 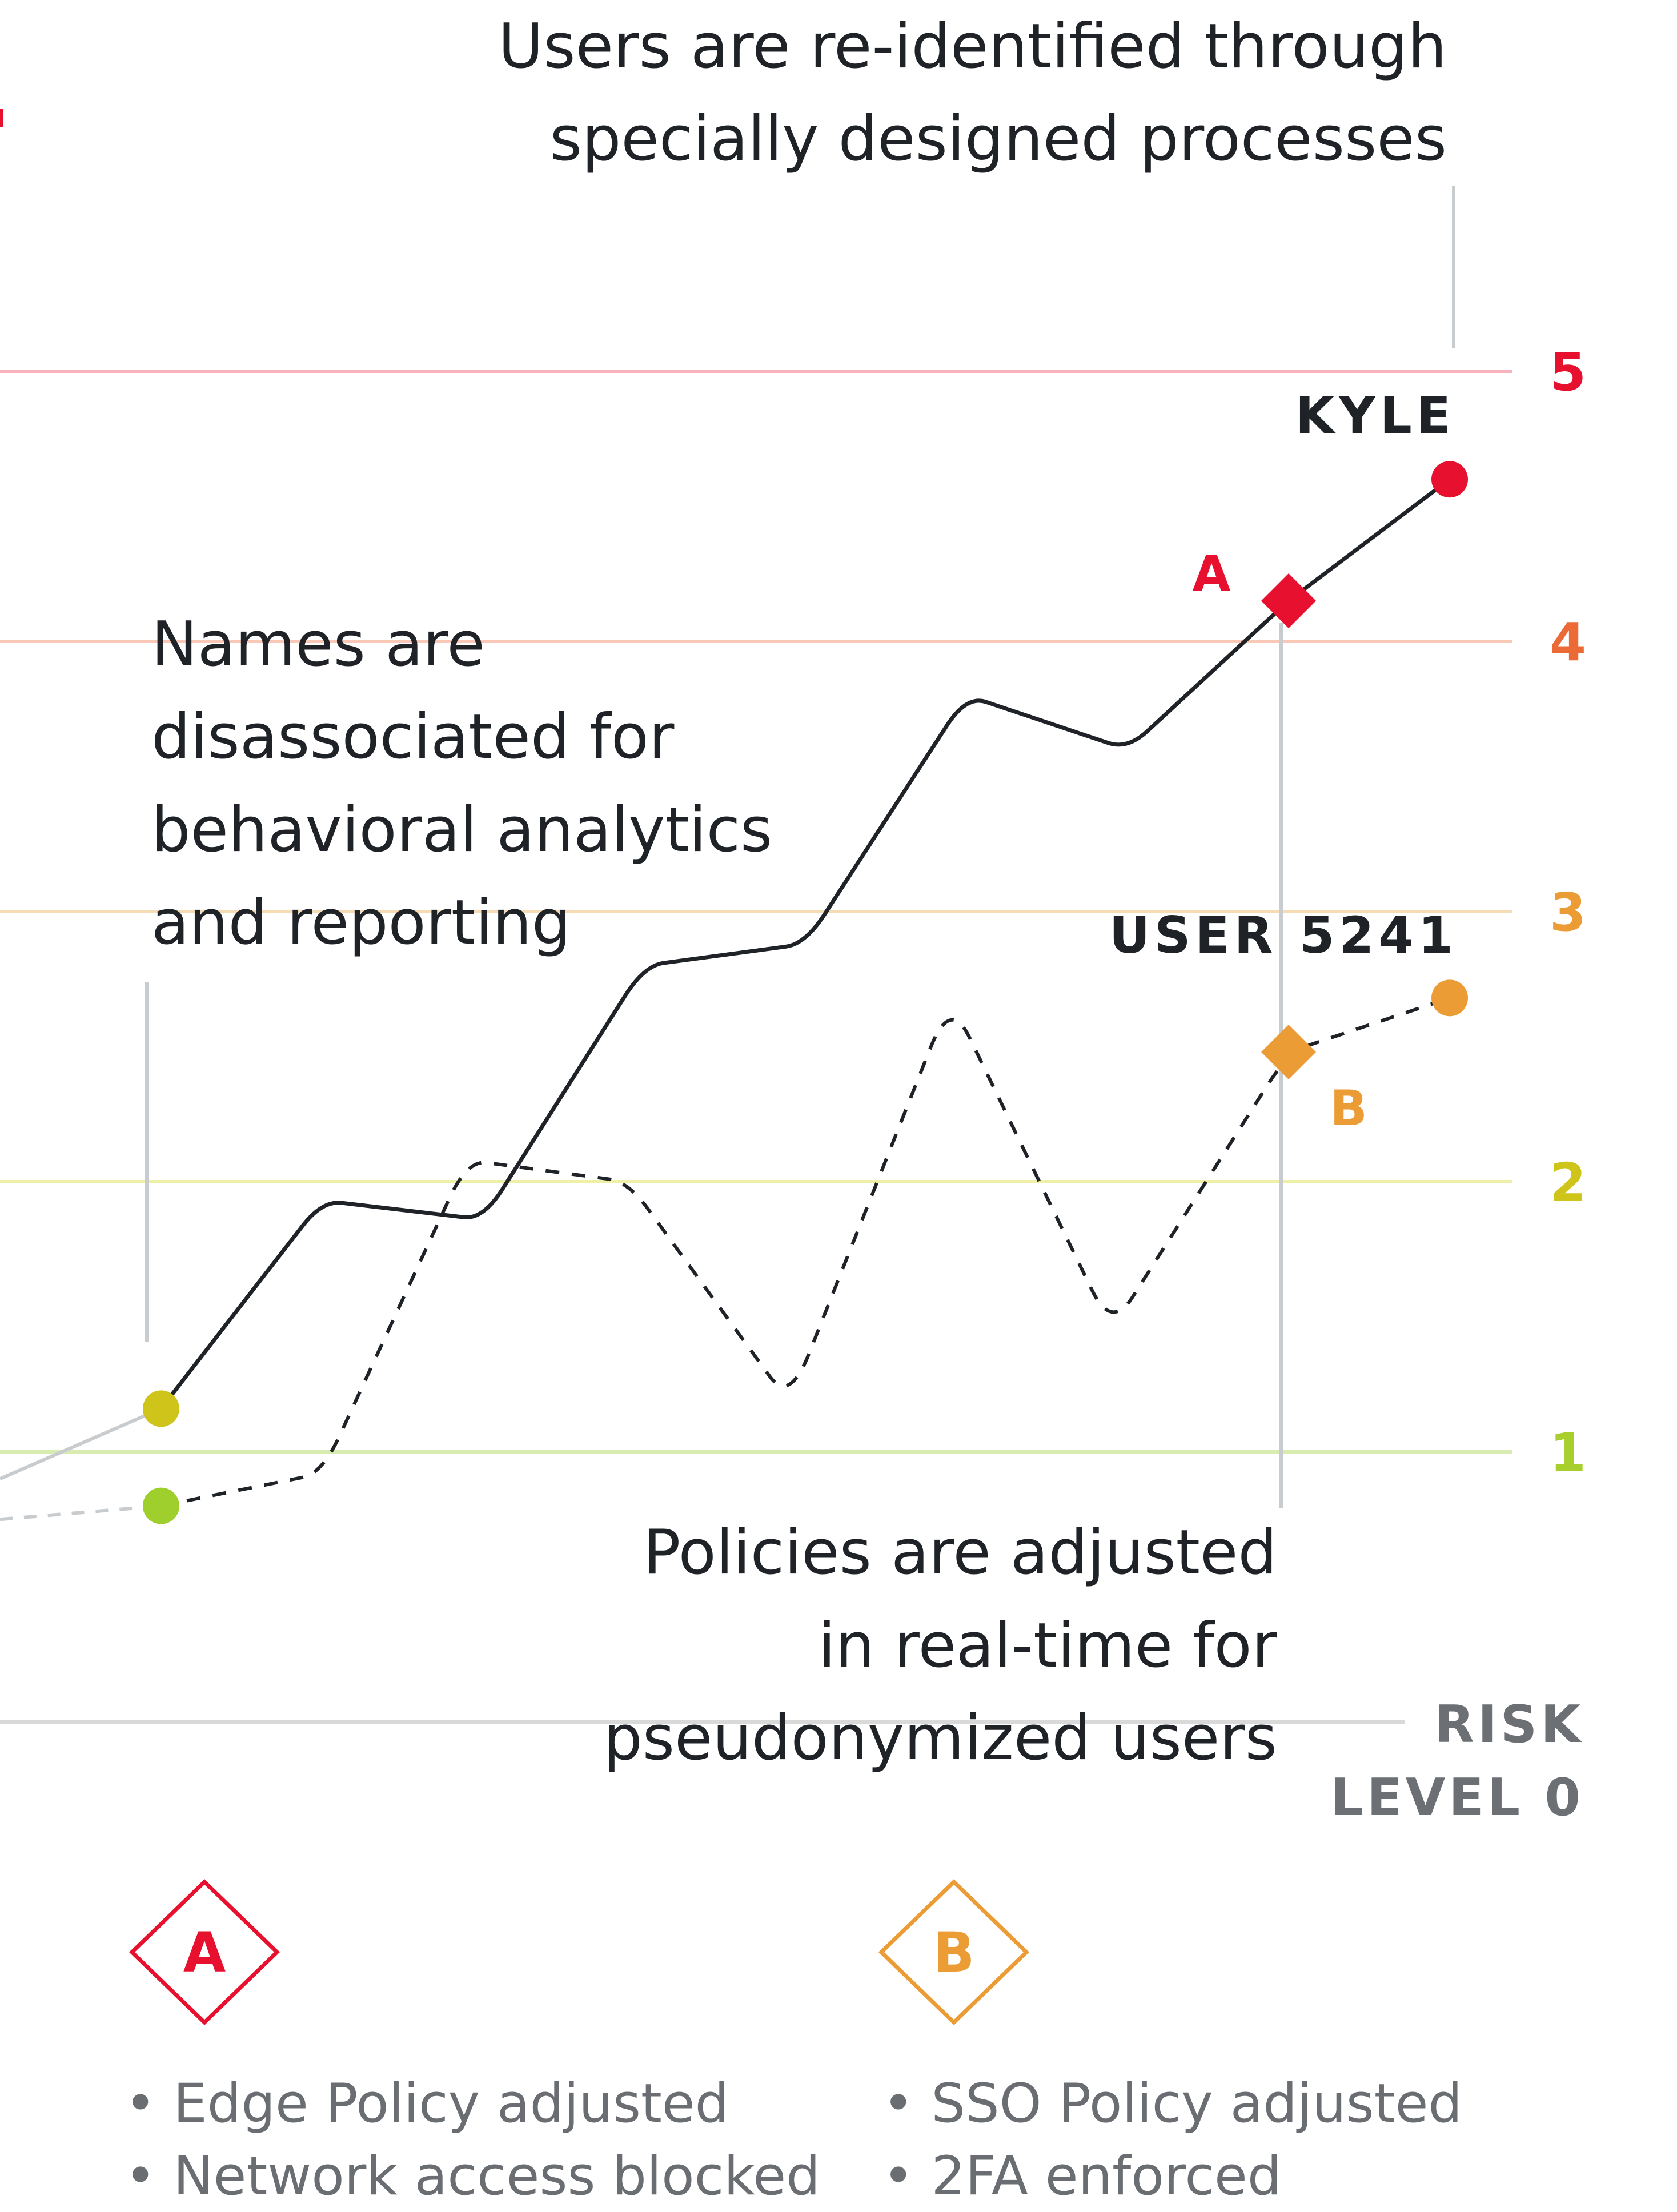 What do you see at coordinates (1348, 1108) in the screenshot?
I see `marker-b-label: B` at bounding box center [1348, 1108].